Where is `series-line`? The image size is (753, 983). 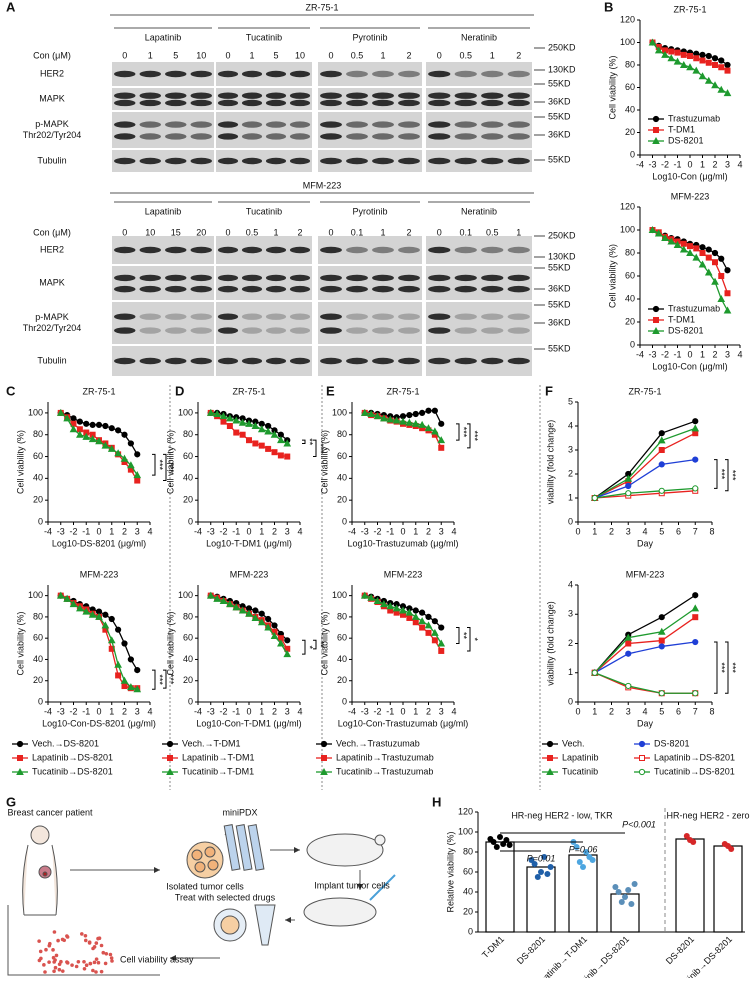
series-line is located at coordinates (645, 459).